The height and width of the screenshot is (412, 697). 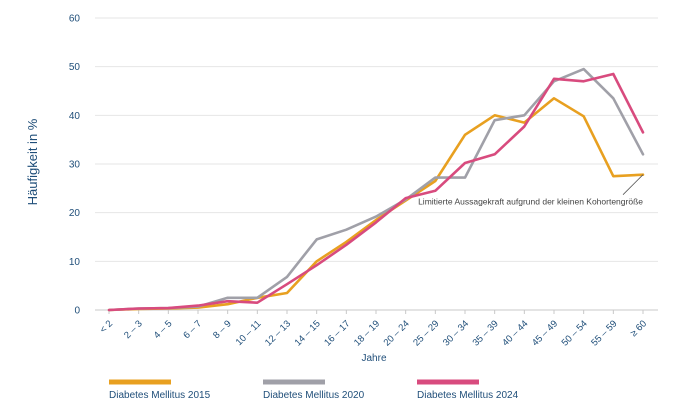 I want to click on legend-label-3: Diabetes Mellitus 2024, so click(x=468, y=395).